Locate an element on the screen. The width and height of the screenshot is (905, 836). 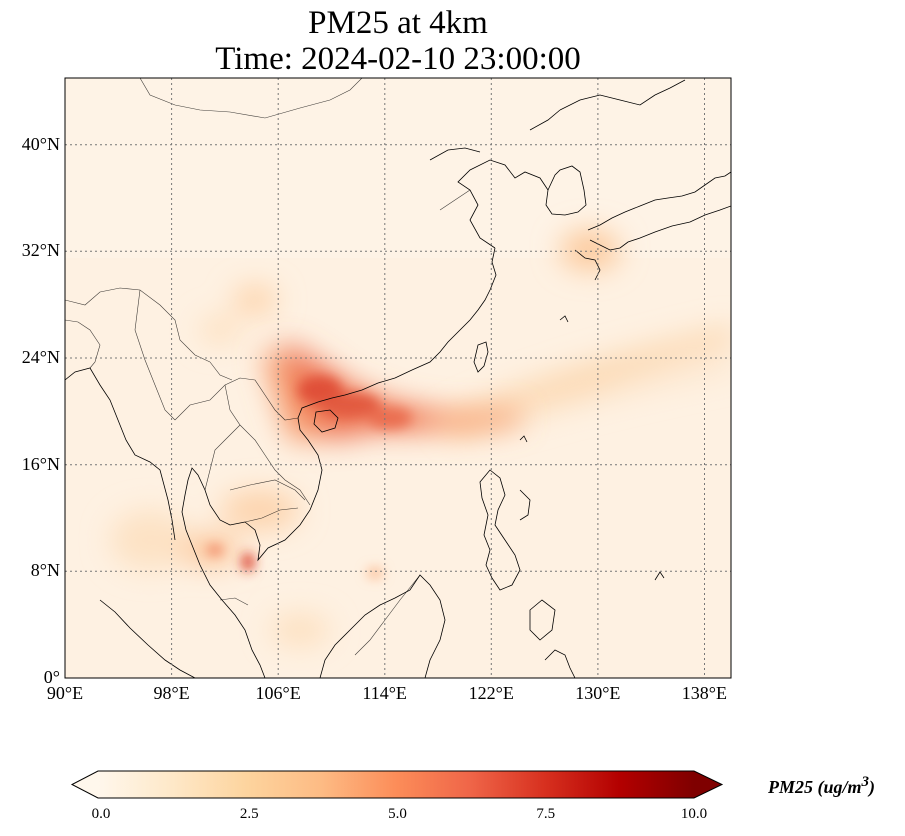
x-tick-label: 90°E is located at coordinates (65, 693).